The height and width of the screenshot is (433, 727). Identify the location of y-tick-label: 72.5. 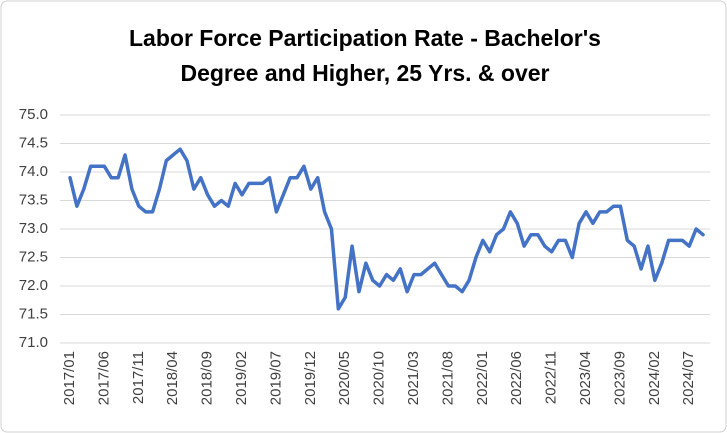
(33, 256).